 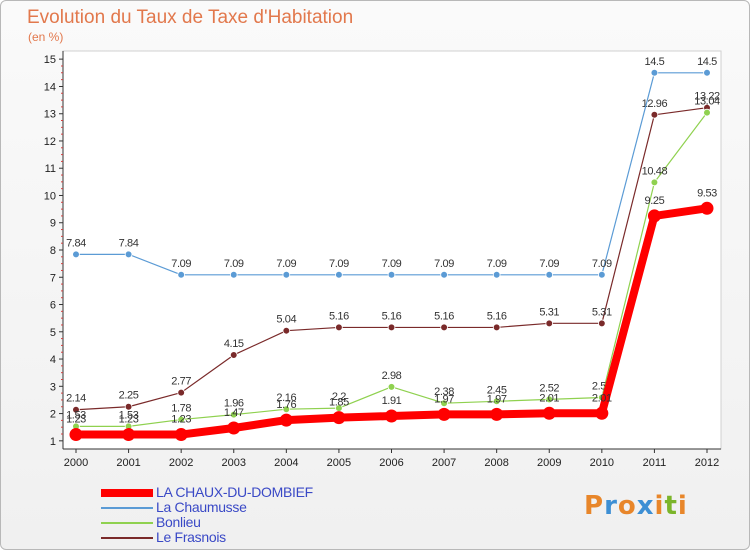 What do you see at coordinates (659, 506) in the screenshot?
I see `logo-letter: i` at bounding box center [659, 506].